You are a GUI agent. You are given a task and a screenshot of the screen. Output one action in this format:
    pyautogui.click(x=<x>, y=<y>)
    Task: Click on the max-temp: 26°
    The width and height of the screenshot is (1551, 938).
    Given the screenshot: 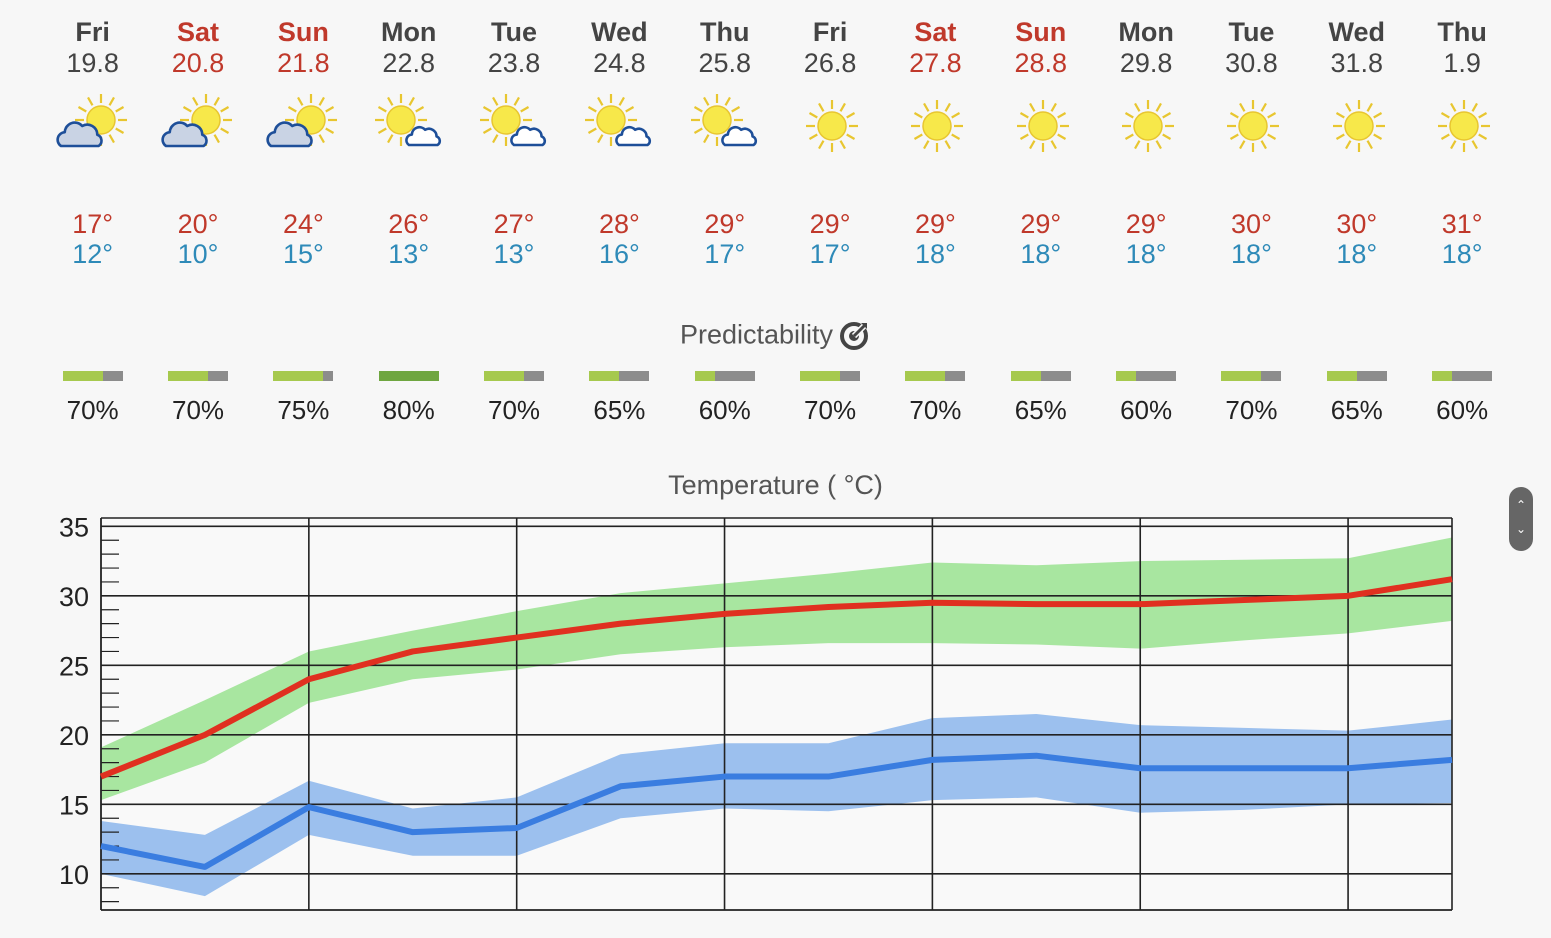 What is the action you would take?
    pyautogui.click(x=409, y=224)
    